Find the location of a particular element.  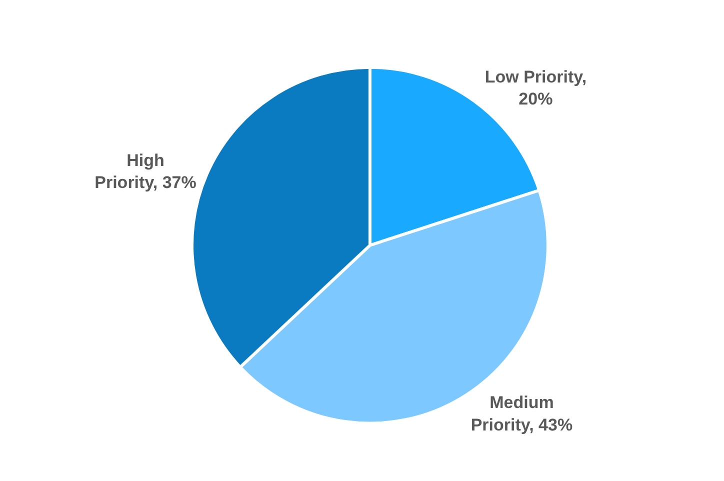

slice-label: Low Priority, 20% is located at coordinates (535, 87).